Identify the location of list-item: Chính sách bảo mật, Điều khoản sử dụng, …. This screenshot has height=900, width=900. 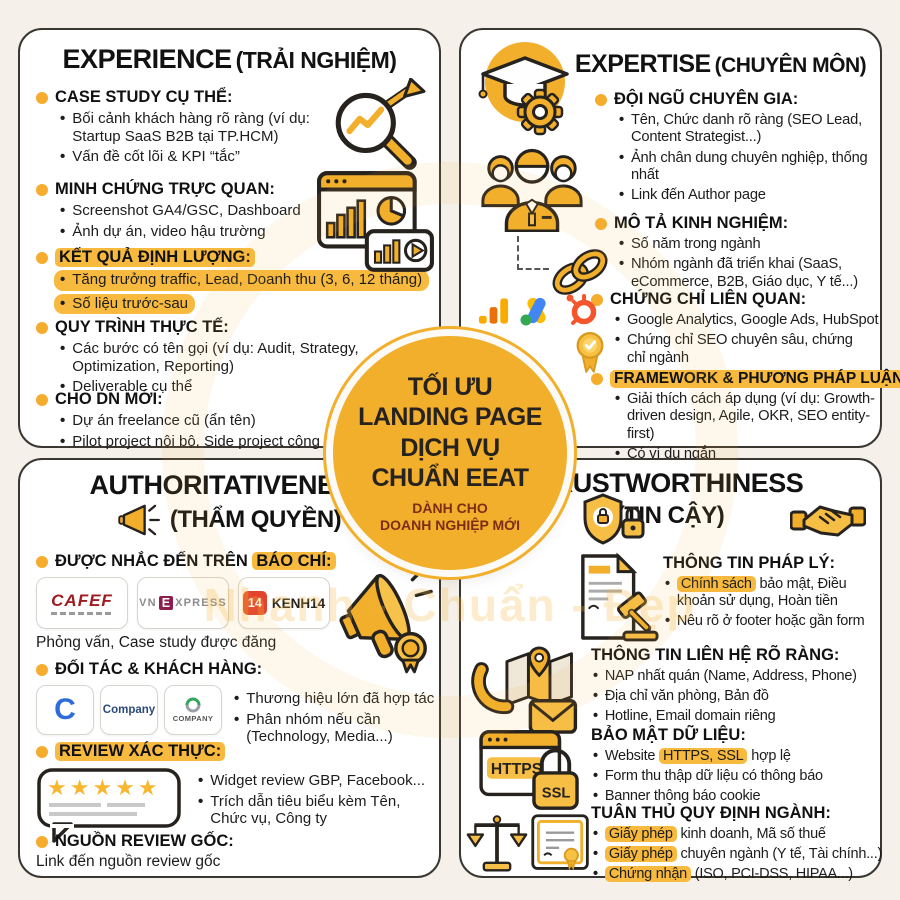
(773, 593).